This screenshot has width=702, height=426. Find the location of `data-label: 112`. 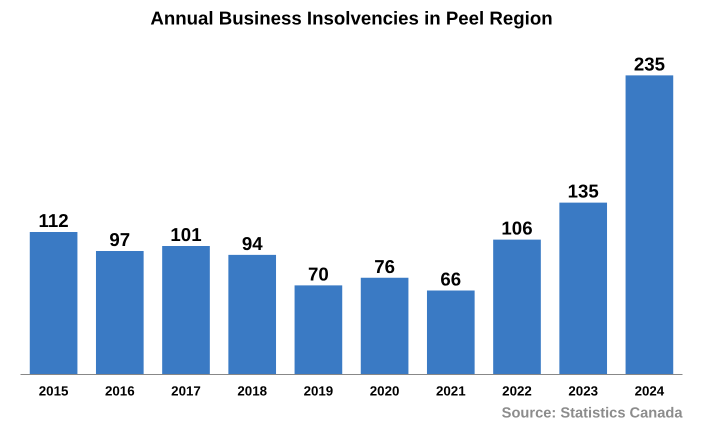

data-label: 112 is located at coordinates (53, 220).